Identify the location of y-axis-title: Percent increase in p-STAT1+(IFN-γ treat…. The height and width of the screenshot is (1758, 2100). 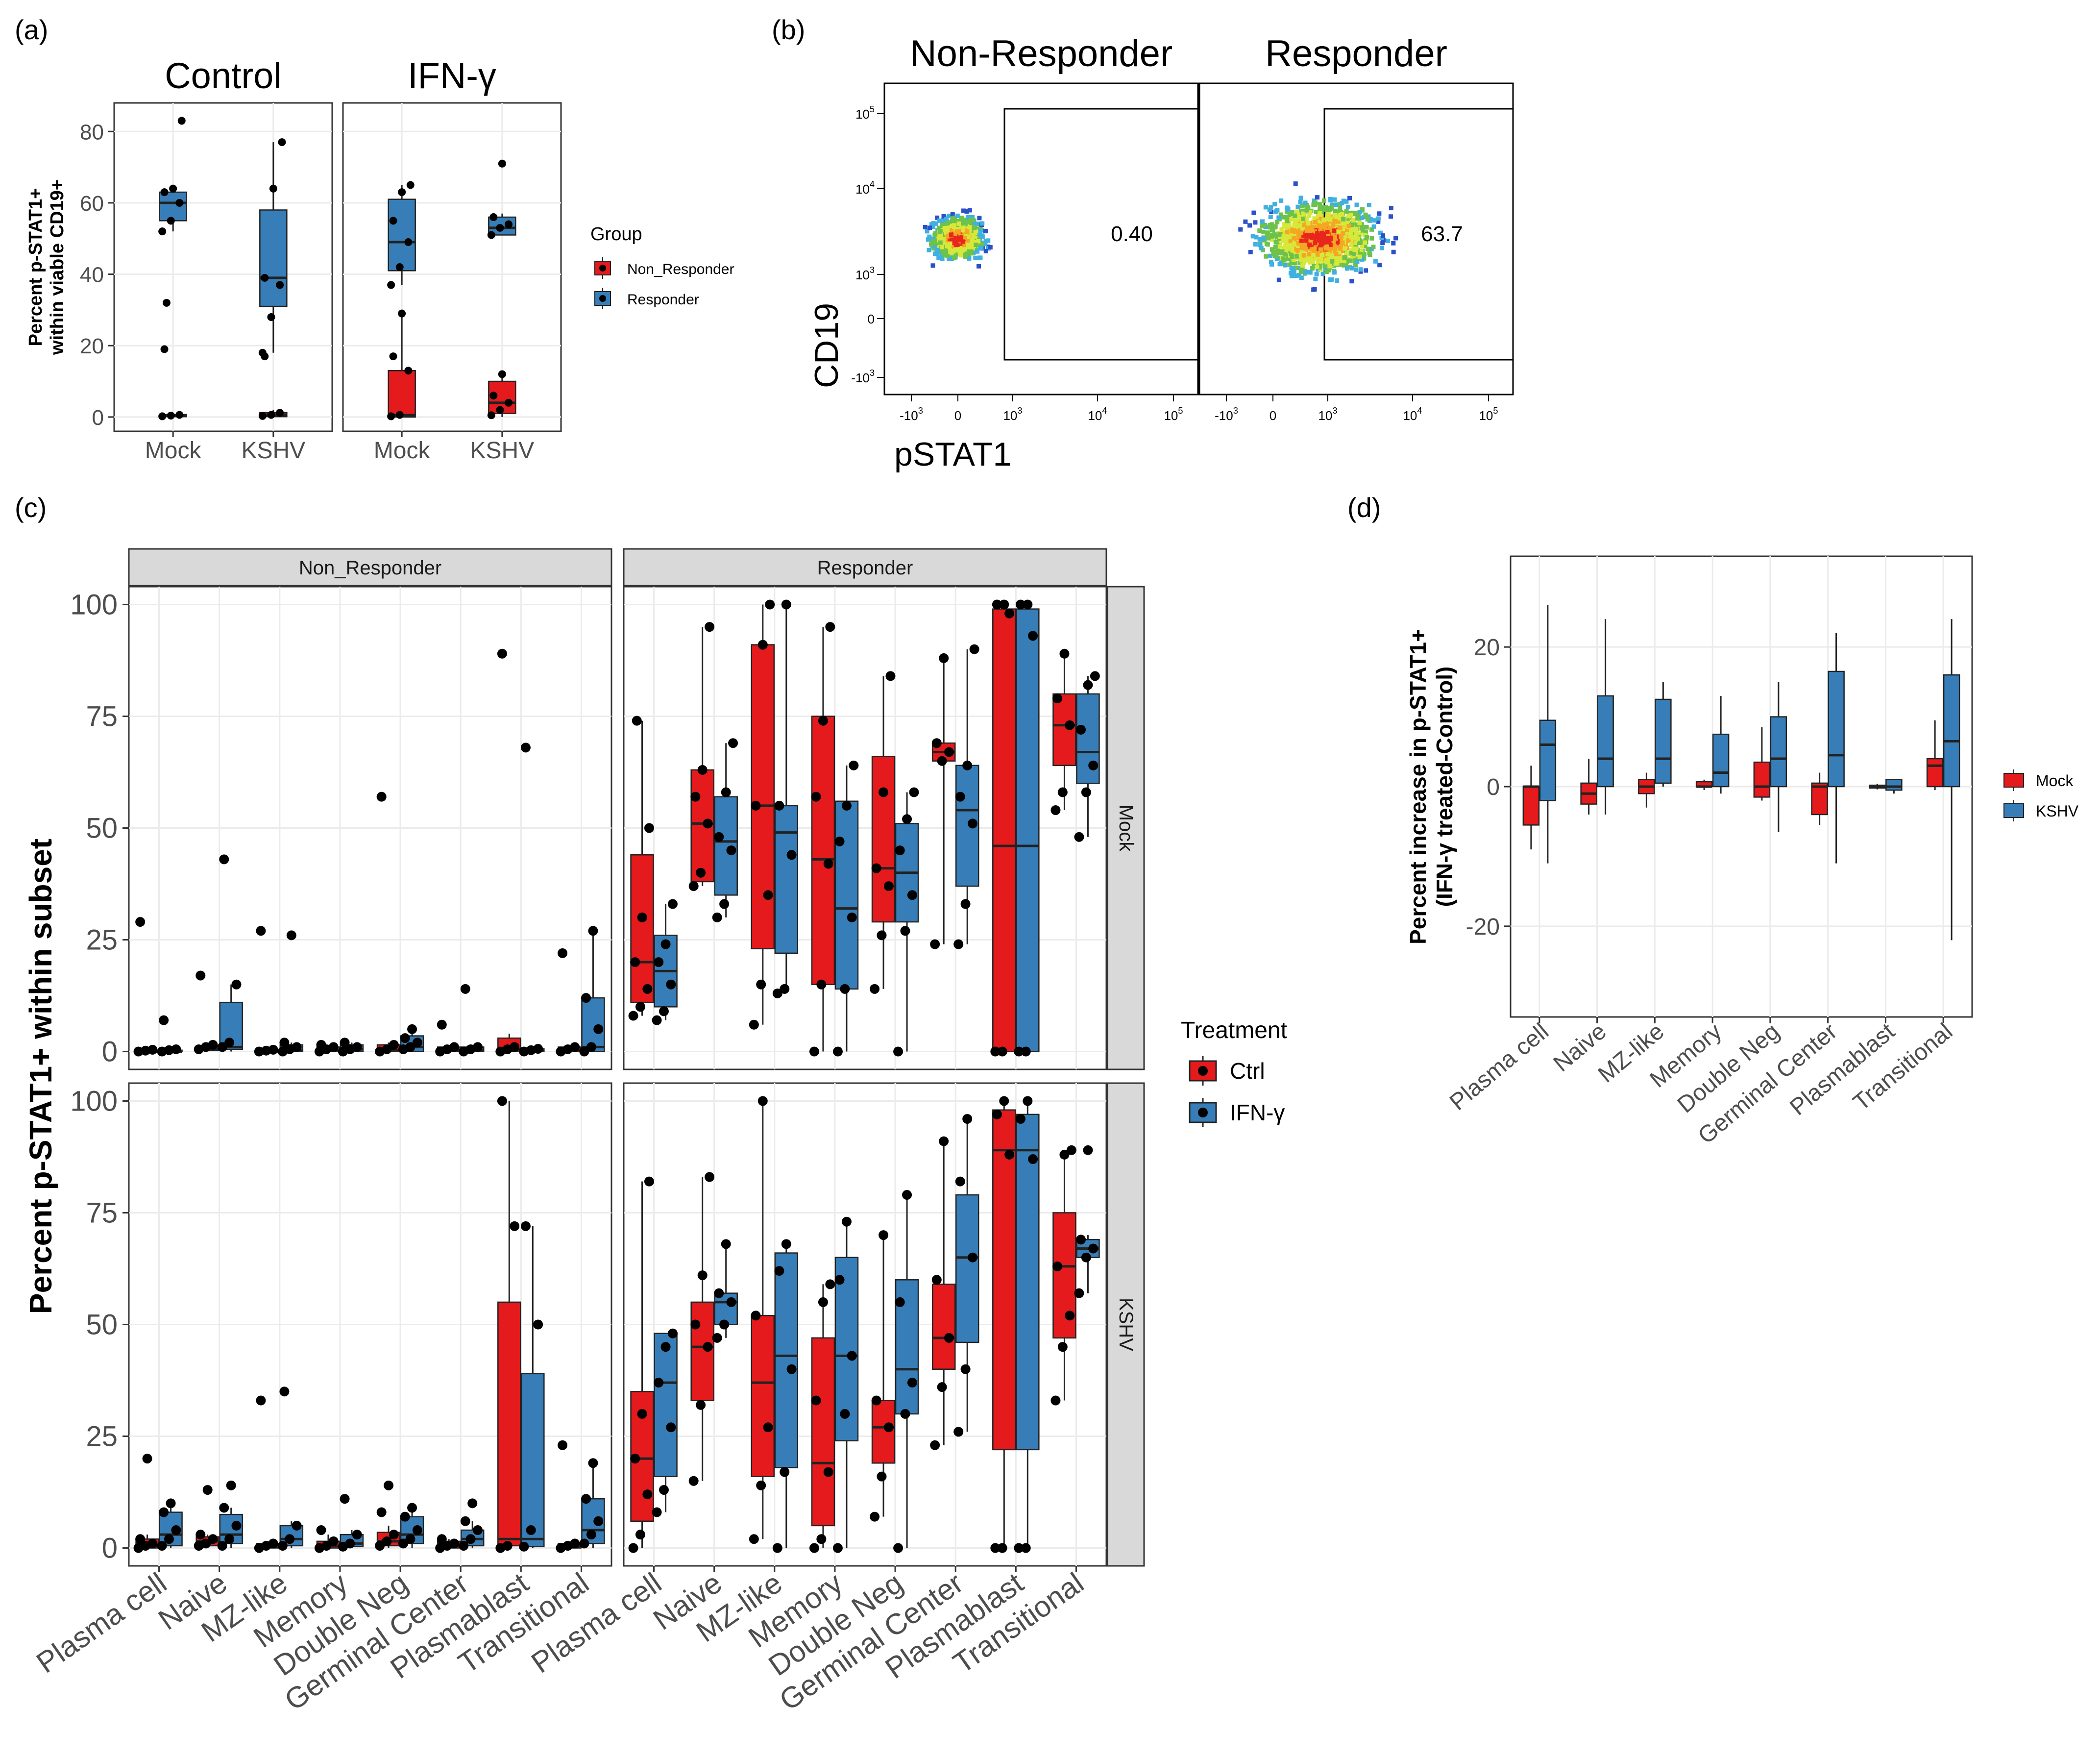
(1431, 787).